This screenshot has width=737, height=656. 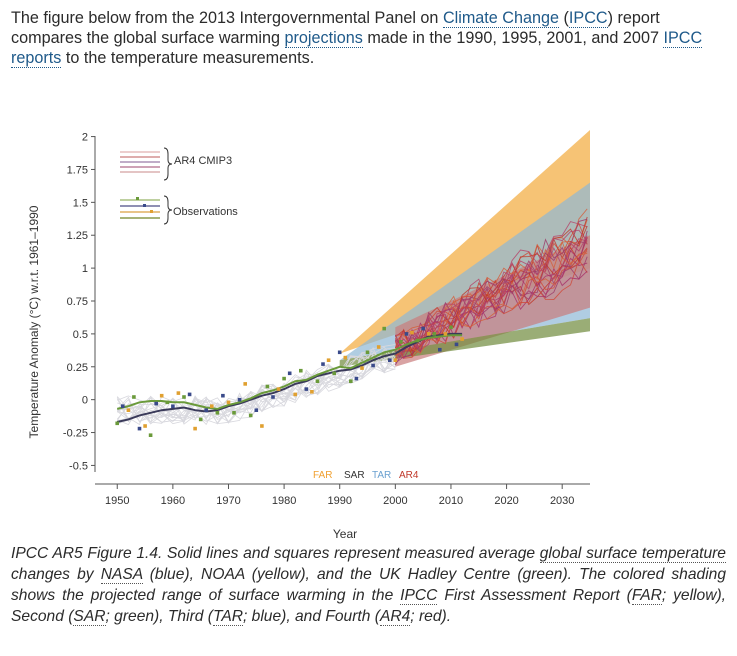 What do you see at coordinates (501, 18) in the screenshot?
I see `link-climate-change: Climate Change` at bounding box center [501, 18].